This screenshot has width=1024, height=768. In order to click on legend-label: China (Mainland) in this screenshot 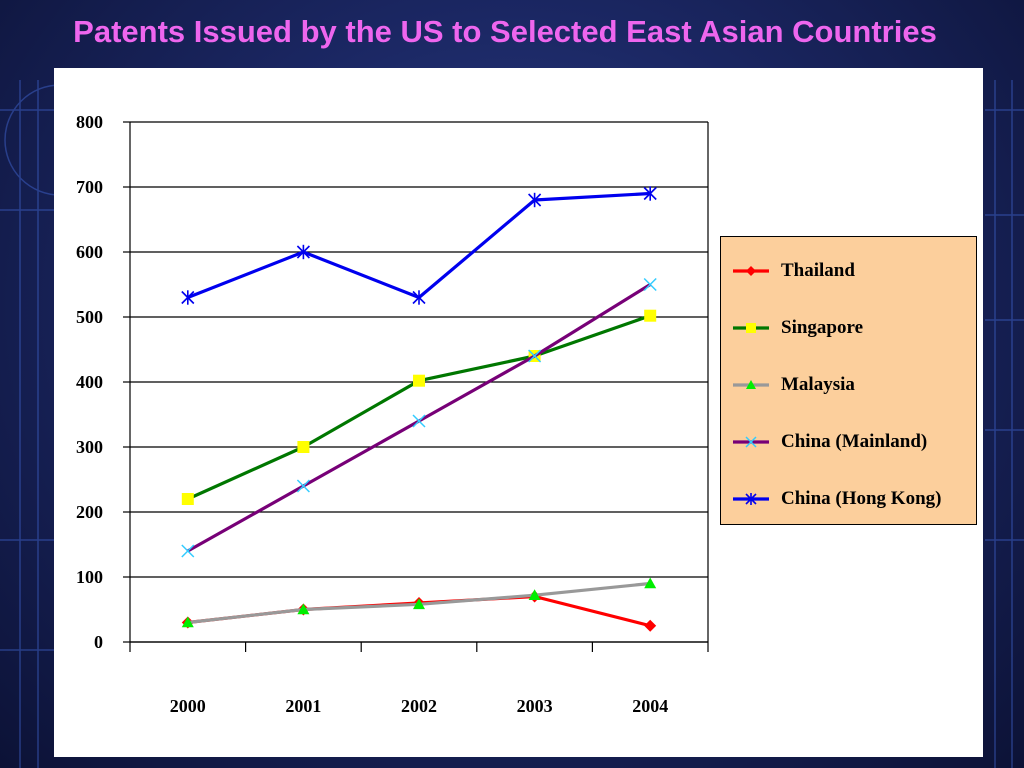, I will do `click(854, 441)`.